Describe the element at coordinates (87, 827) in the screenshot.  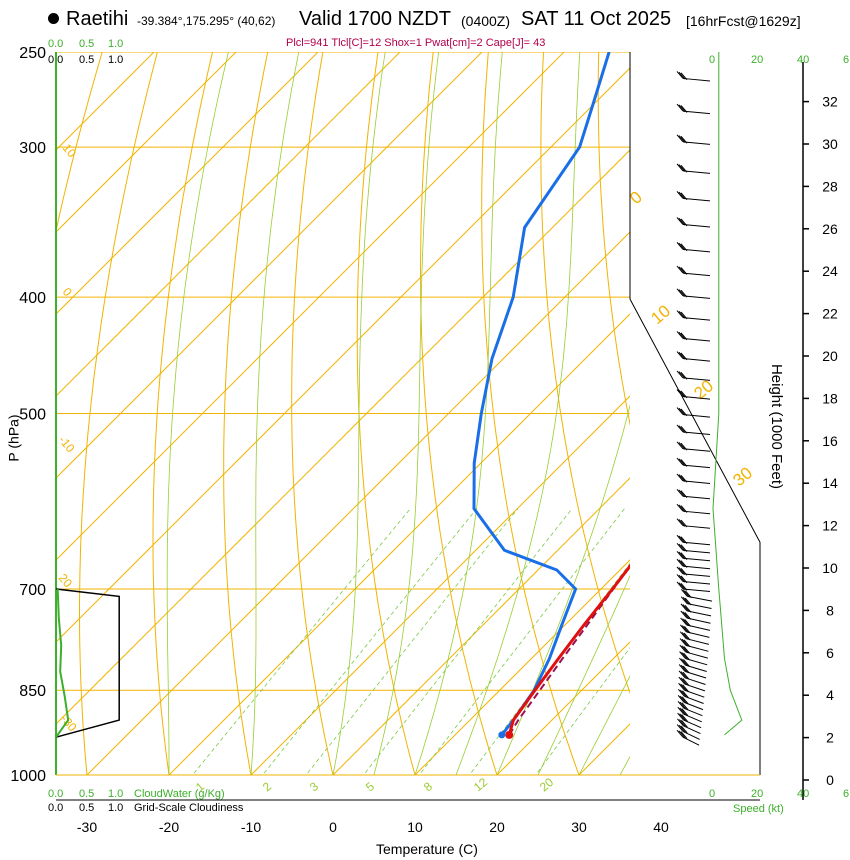
I see `x-tick--30: -30` at that location.